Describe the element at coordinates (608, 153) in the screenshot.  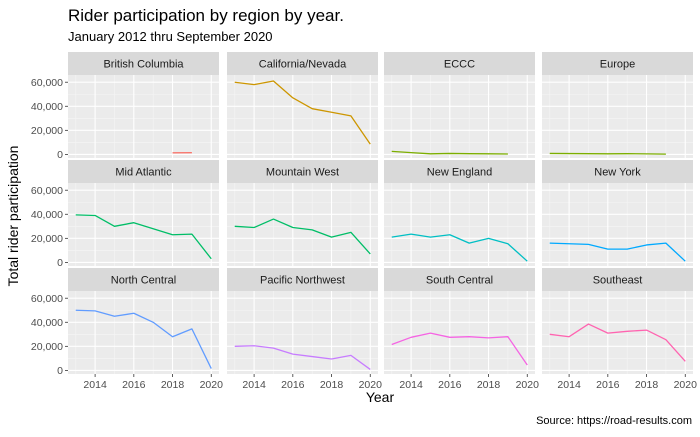
I see `series-line` at that location.